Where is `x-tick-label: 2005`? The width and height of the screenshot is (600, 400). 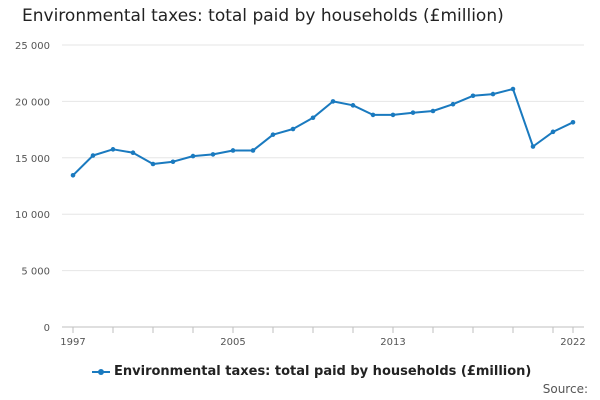
x-tick-label: 2005 is located at coordinates (232, 342).